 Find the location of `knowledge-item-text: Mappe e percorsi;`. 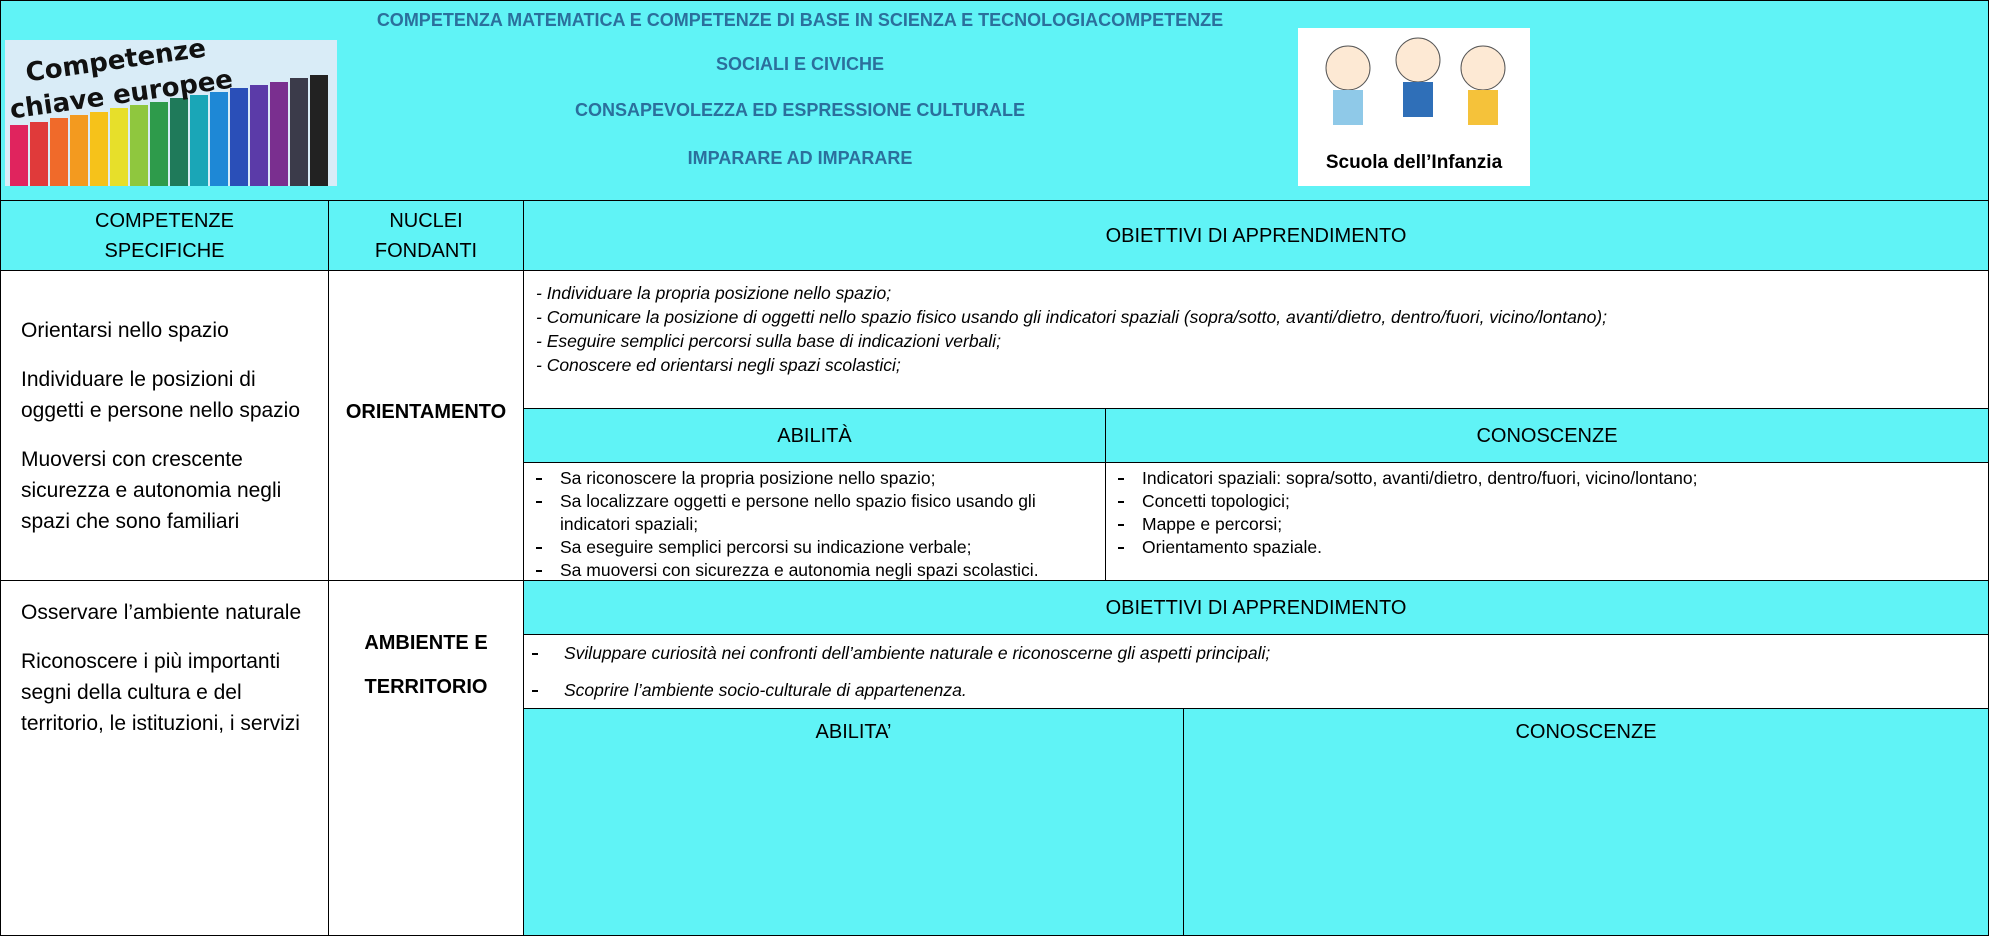

knowledge-item-text: Mappe e percorsi; is located at coordinates (1212, 524).